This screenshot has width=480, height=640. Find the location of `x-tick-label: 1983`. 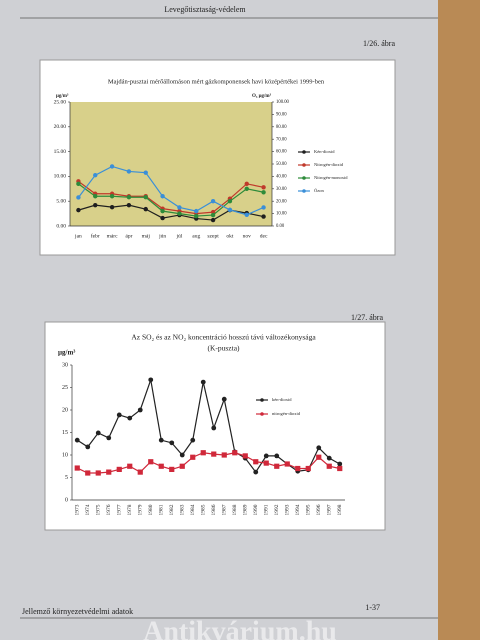

x-tick-label: 1983 is located at coordinates (183, 509).